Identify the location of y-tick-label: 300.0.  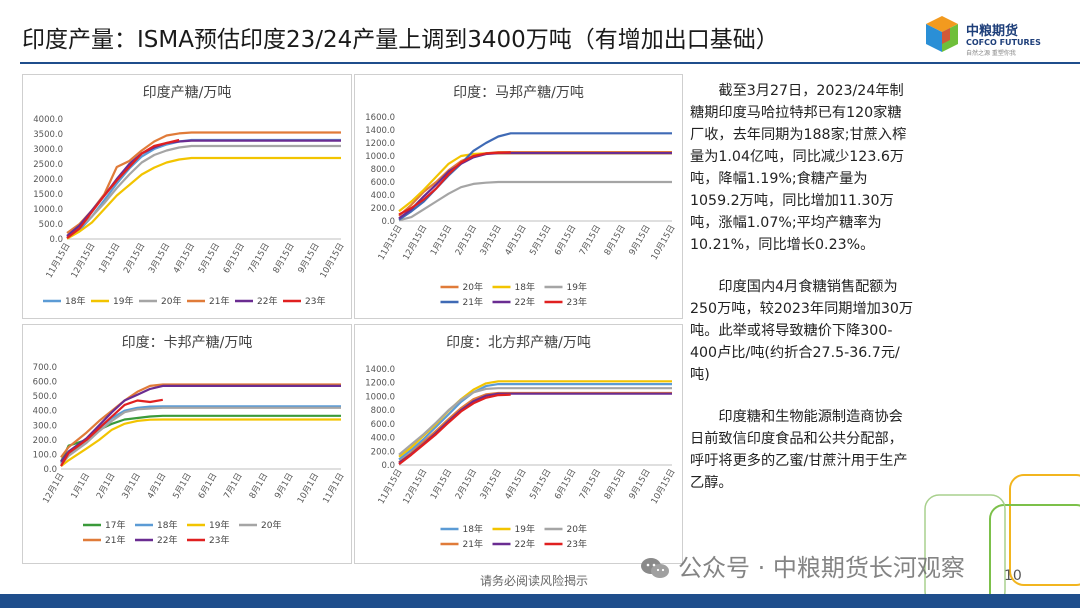
(45, 426).